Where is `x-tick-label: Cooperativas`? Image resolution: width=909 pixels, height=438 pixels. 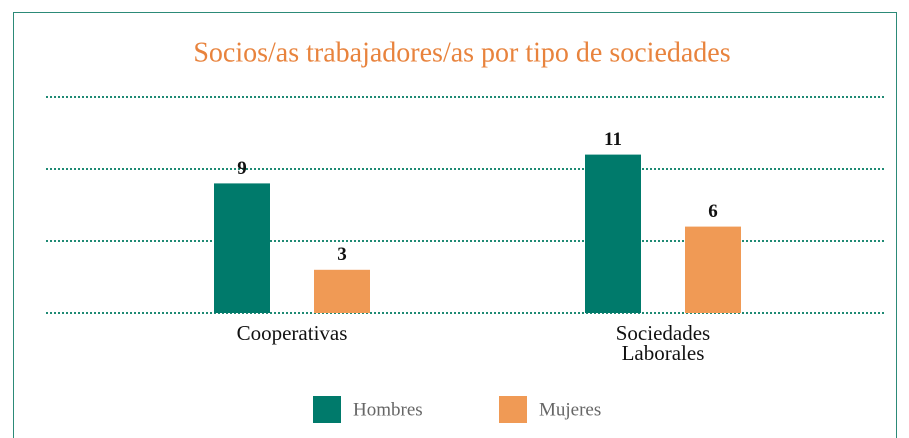
x-tick-label: Cooperativas is located at coordinates (292, 333).